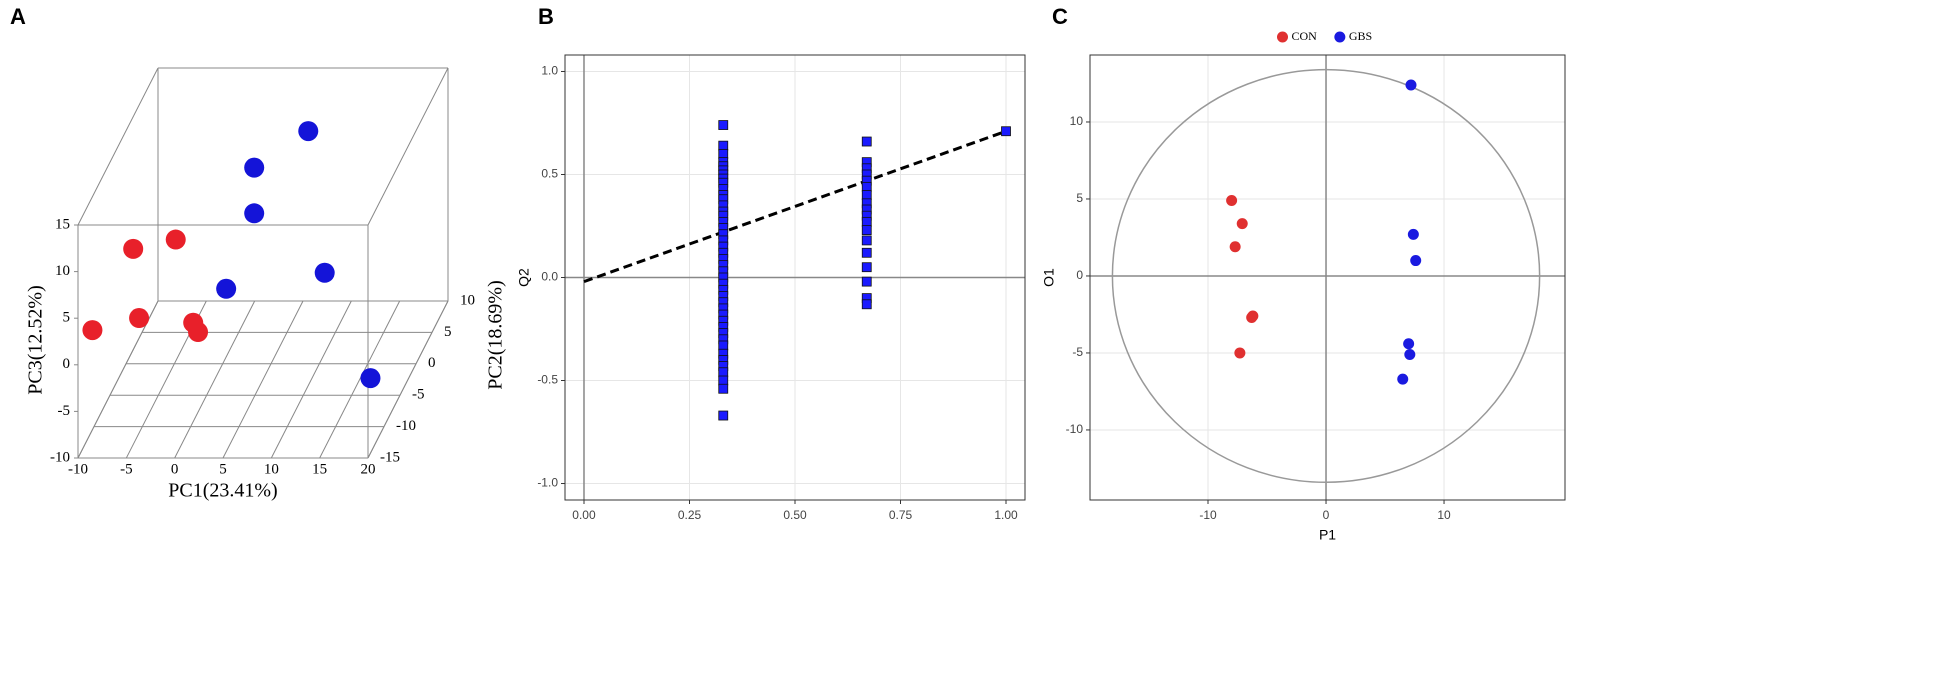 This screenshot has width=1950, height=682. I want to click on panel-label: B, so click(546, 16).